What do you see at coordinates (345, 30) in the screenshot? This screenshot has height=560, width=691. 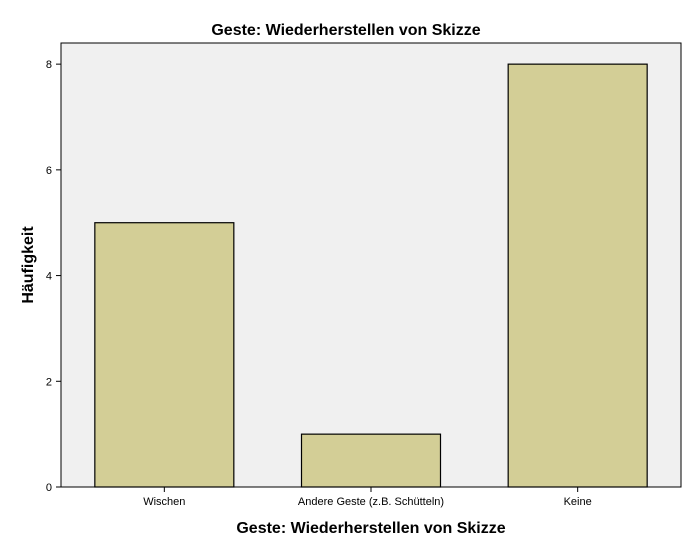 I see `chart-title: Geste: Wiederherstellen von Skizze` at bounding box center [345, 30].